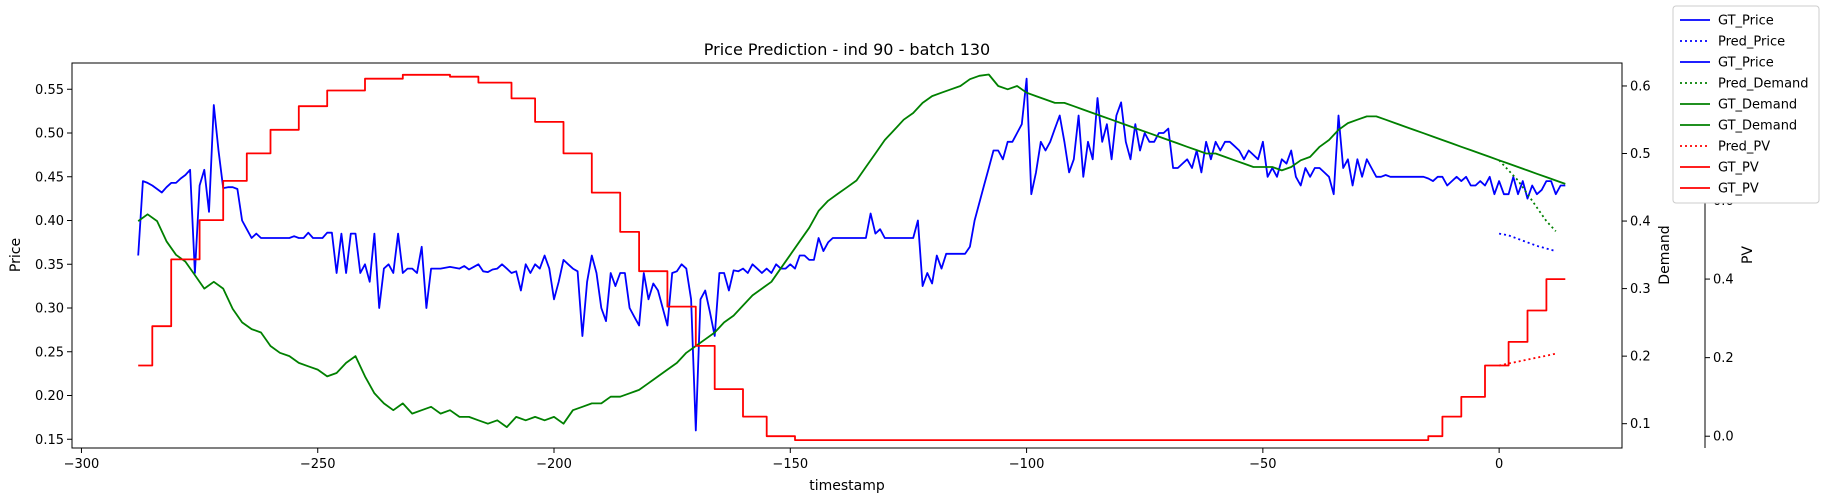 The image size is (1823, 501). What do you see at coordinates (1748, 255) in the screenshot?
I see `pv-axis-label: PV` at bounding box center [1748, 255].